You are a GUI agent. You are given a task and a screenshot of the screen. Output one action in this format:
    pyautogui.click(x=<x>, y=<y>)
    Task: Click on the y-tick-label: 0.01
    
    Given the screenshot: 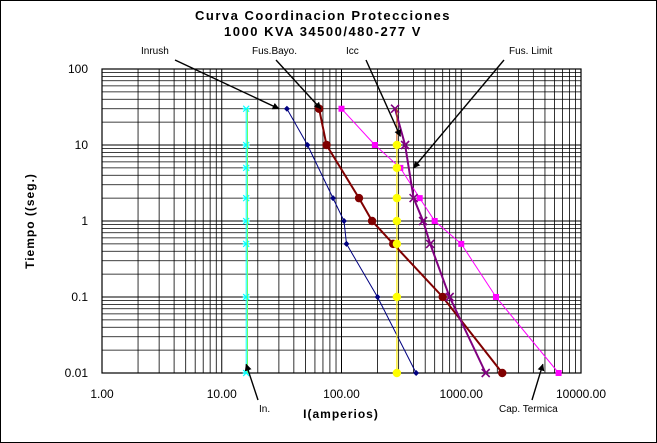 What is the action you would take?
    pyautogui.click(x=77, y=373)
    